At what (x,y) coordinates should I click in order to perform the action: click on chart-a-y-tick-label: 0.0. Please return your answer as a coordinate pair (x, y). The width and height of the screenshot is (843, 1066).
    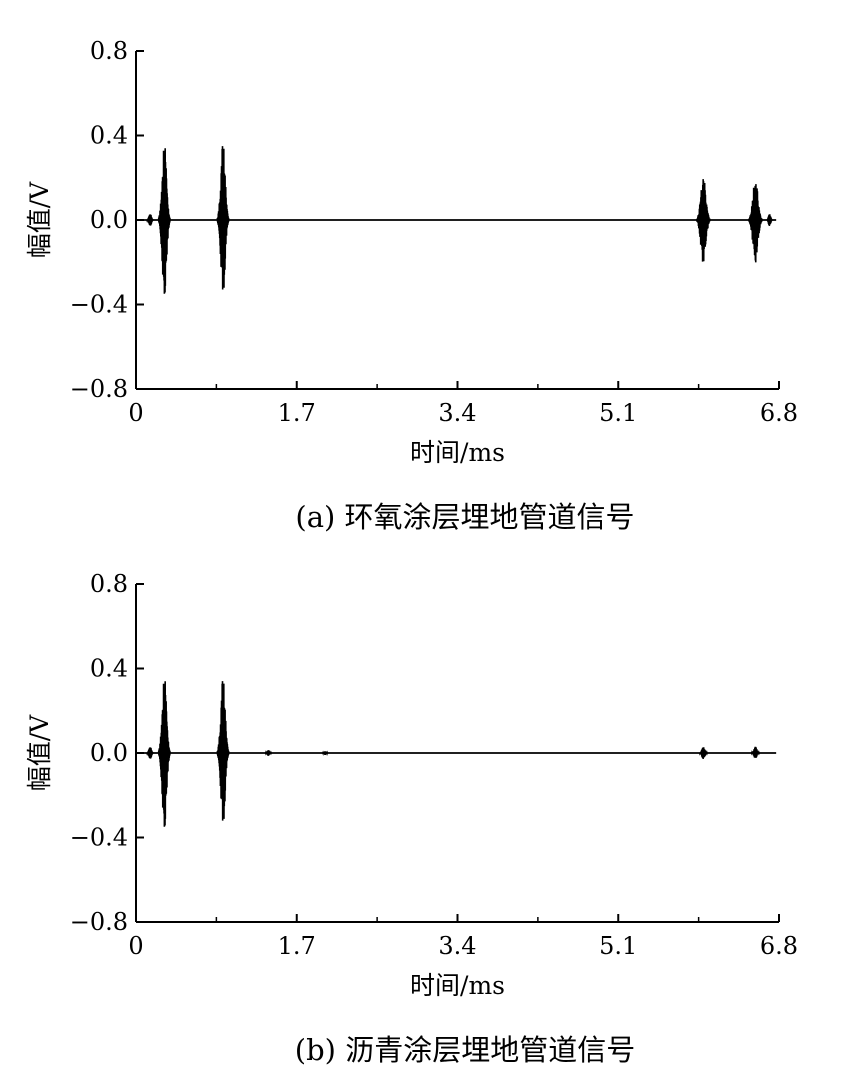
    Looking at the image, I should click on (109, 220).